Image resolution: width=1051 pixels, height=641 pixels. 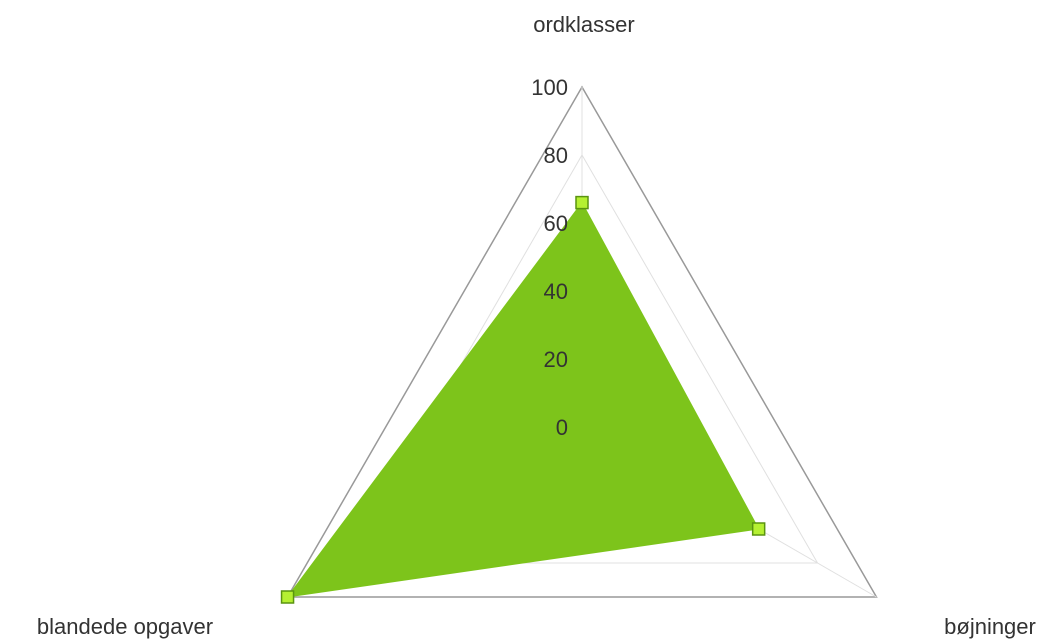 I want to click on tick-label-20: 20, so click(x=556, y=359).